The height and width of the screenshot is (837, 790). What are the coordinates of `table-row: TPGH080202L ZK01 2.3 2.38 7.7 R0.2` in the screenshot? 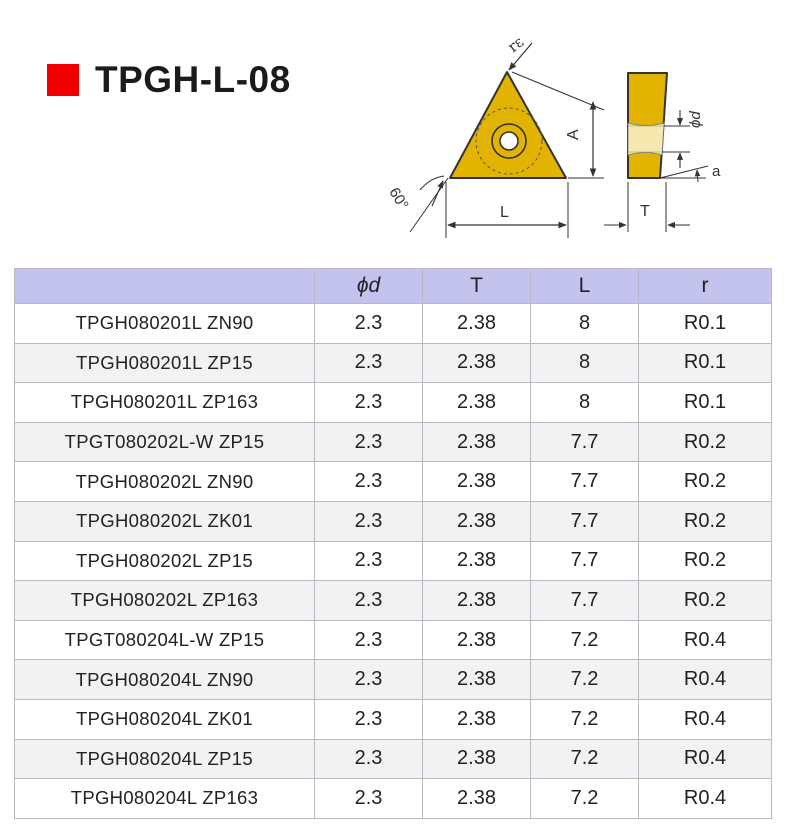 It's located at (393, 521).